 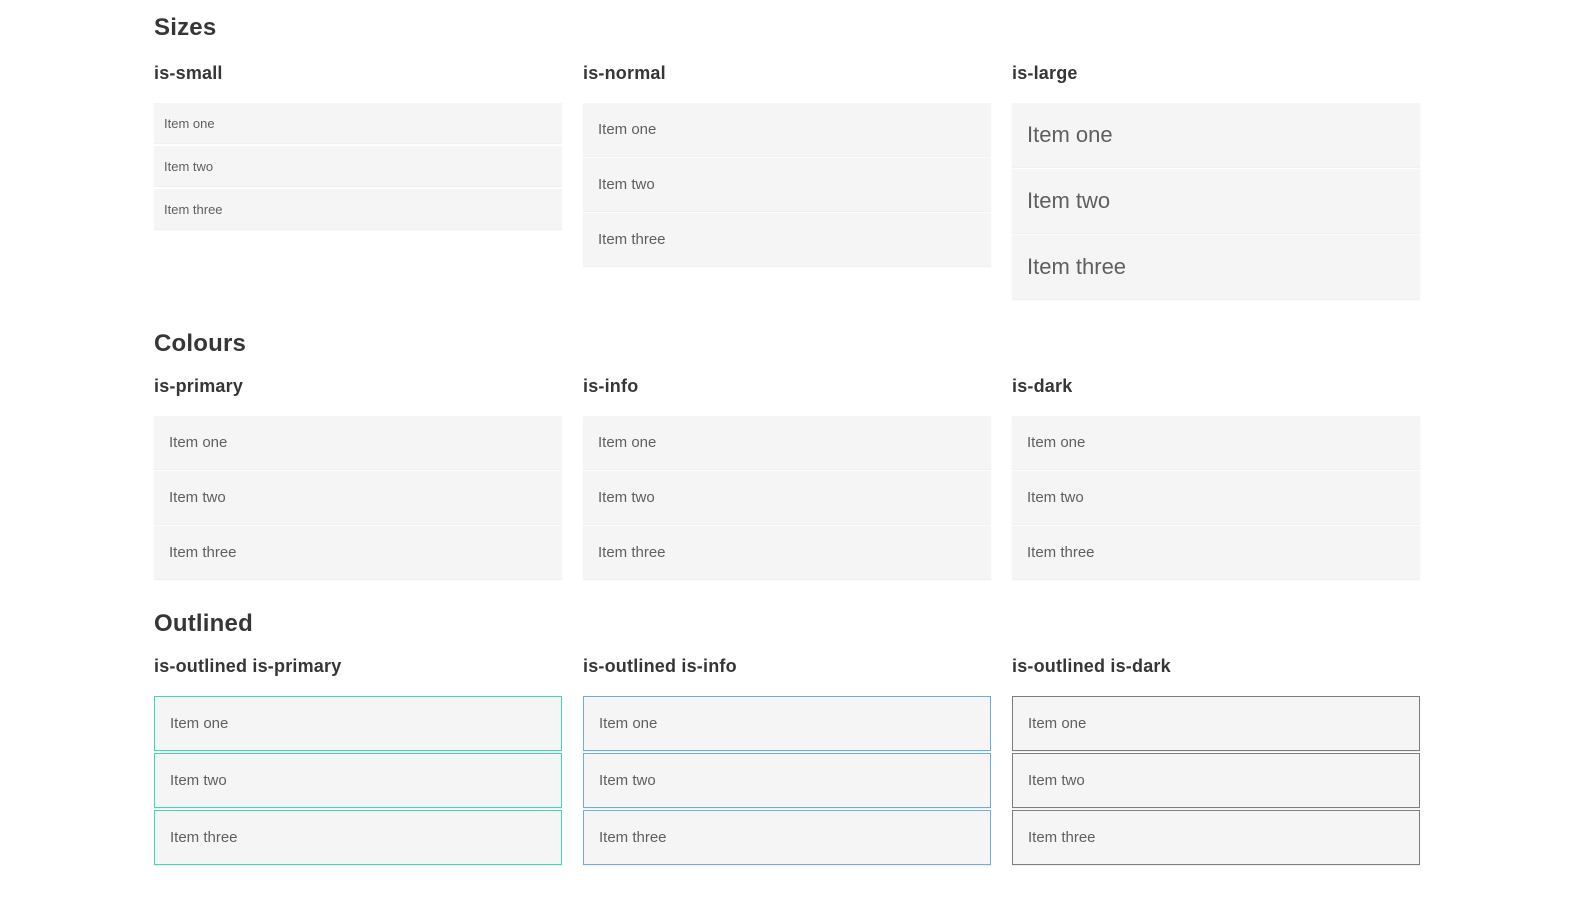 I want to click on list-group-is-dark: is-dark Item one Item two Item three, so click(x=1216, y=469).